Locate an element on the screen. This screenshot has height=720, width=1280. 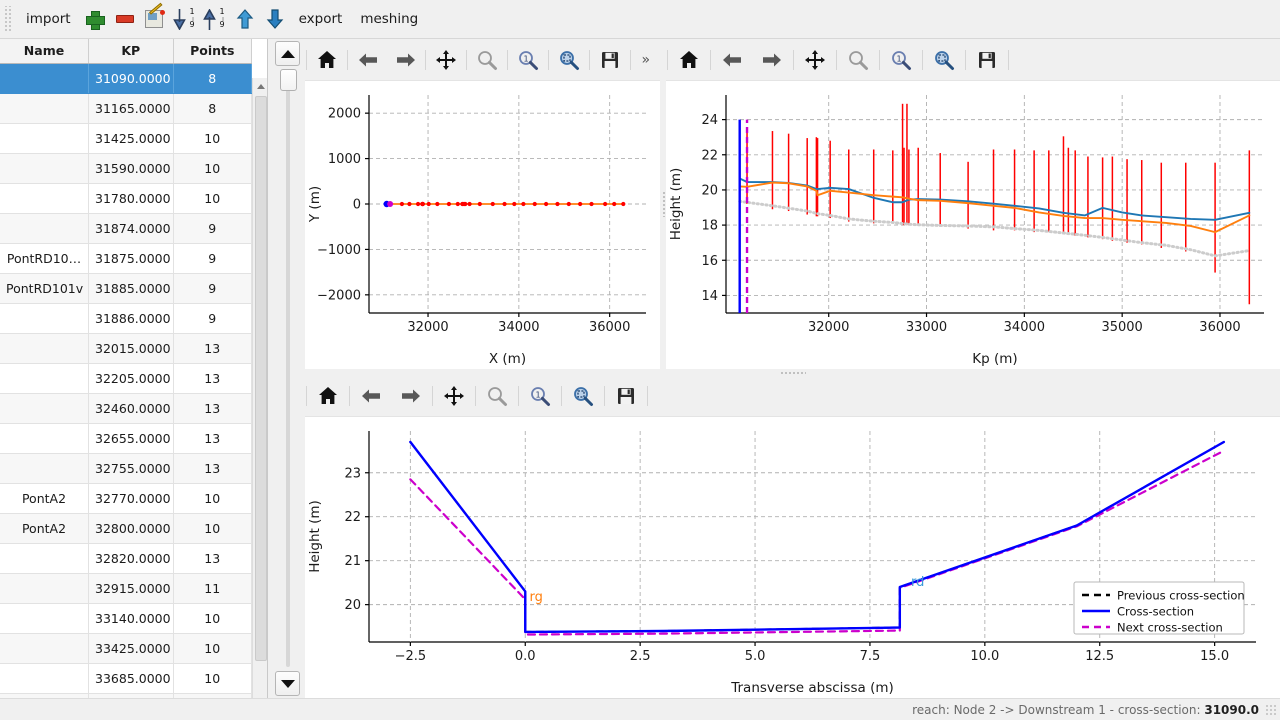
export-button: export is located at coordinates (320, 19).